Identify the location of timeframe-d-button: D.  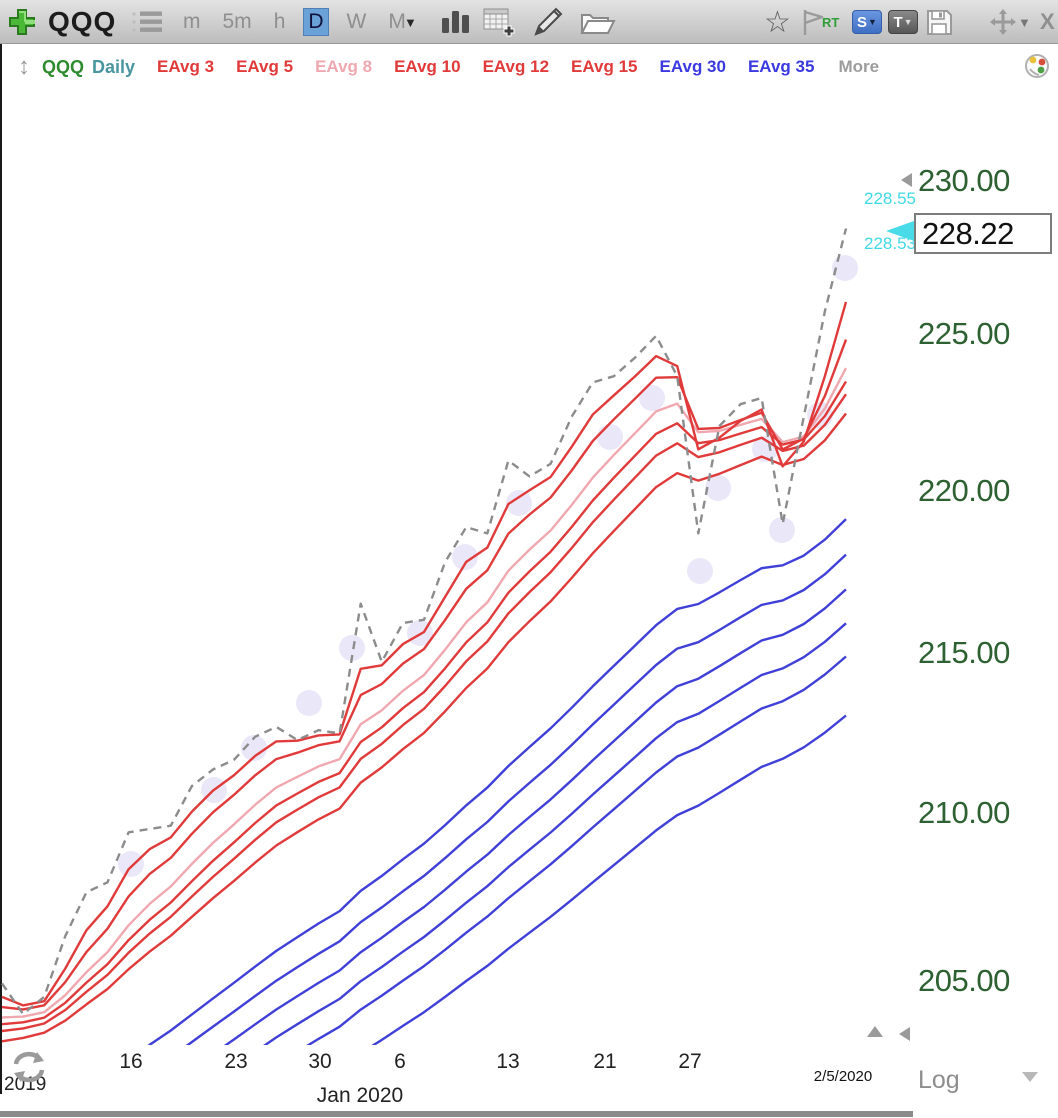
(316, 22).